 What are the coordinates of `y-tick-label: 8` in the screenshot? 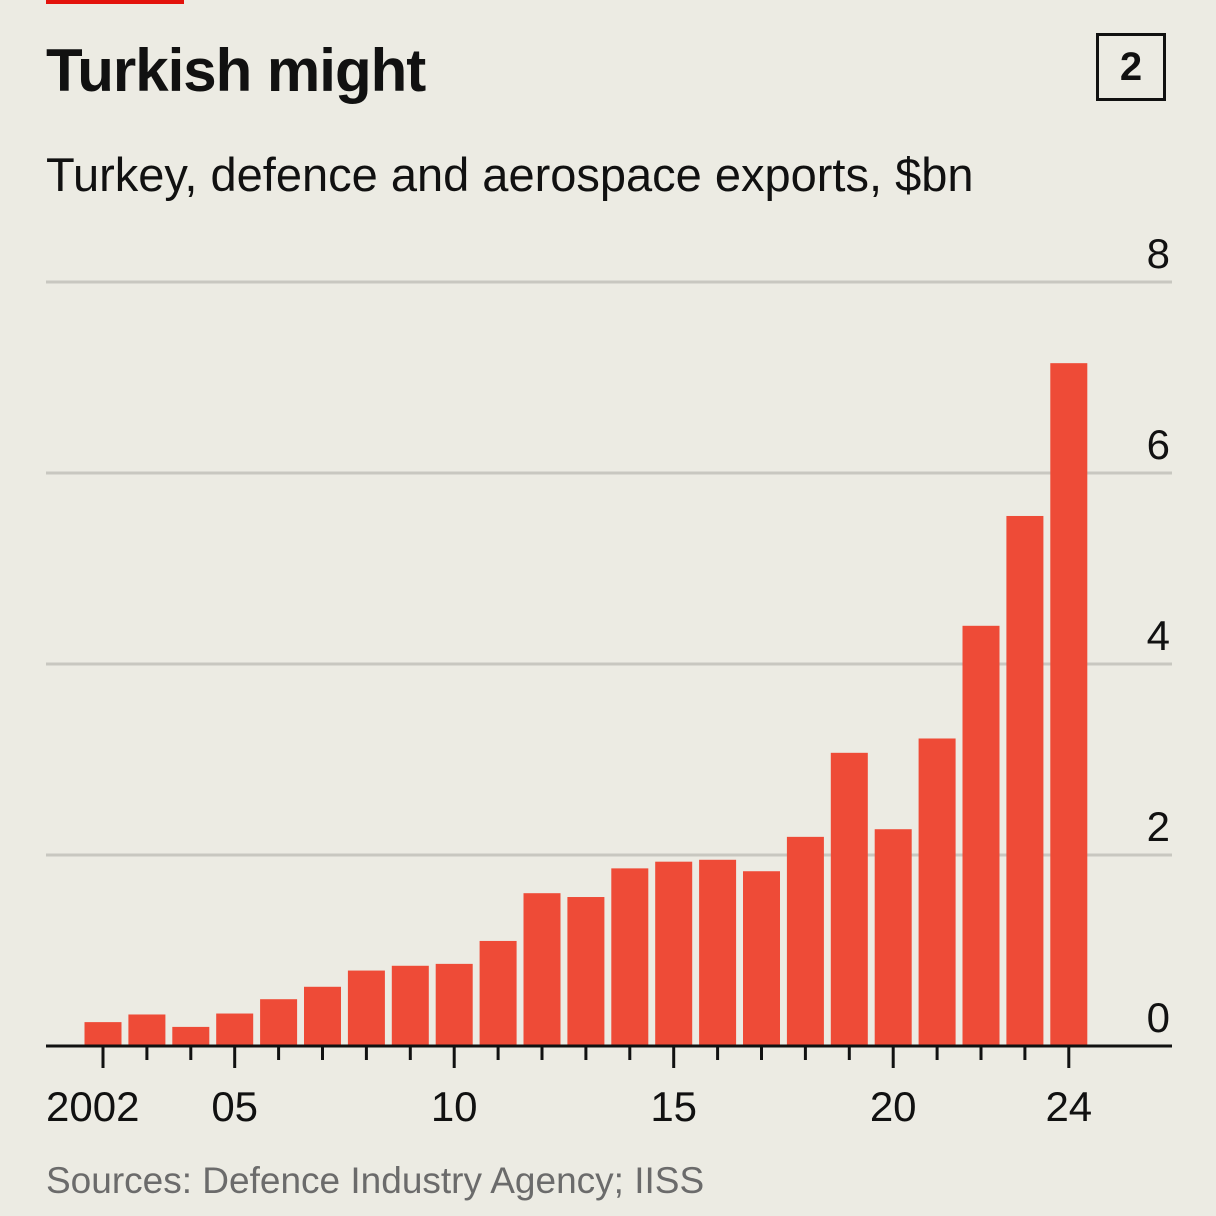 It's located at (1158, 253).